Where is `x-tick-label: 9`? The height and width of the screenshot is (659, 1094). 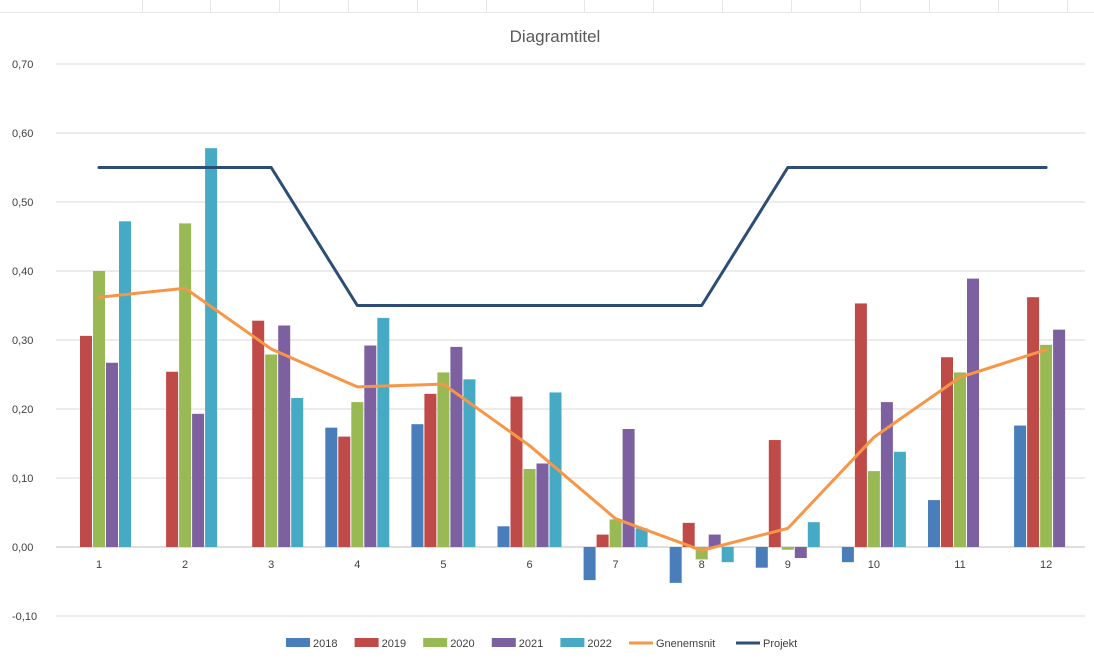 x-tick-label: 9 is located at coordinates (788, 565).